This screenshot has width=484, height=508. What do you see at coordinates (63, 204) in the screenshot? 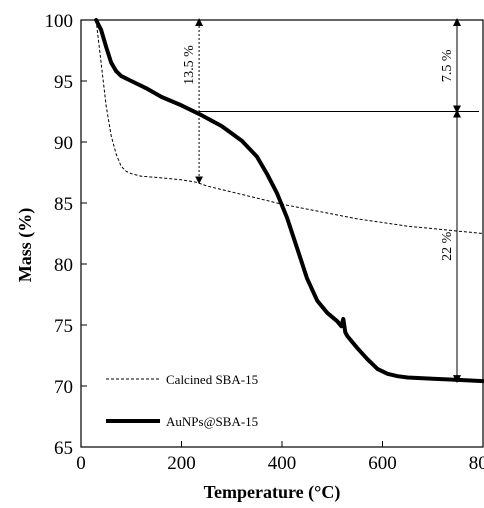
I see `y-tick-label-85: 85` at bounding box center [63, 204].